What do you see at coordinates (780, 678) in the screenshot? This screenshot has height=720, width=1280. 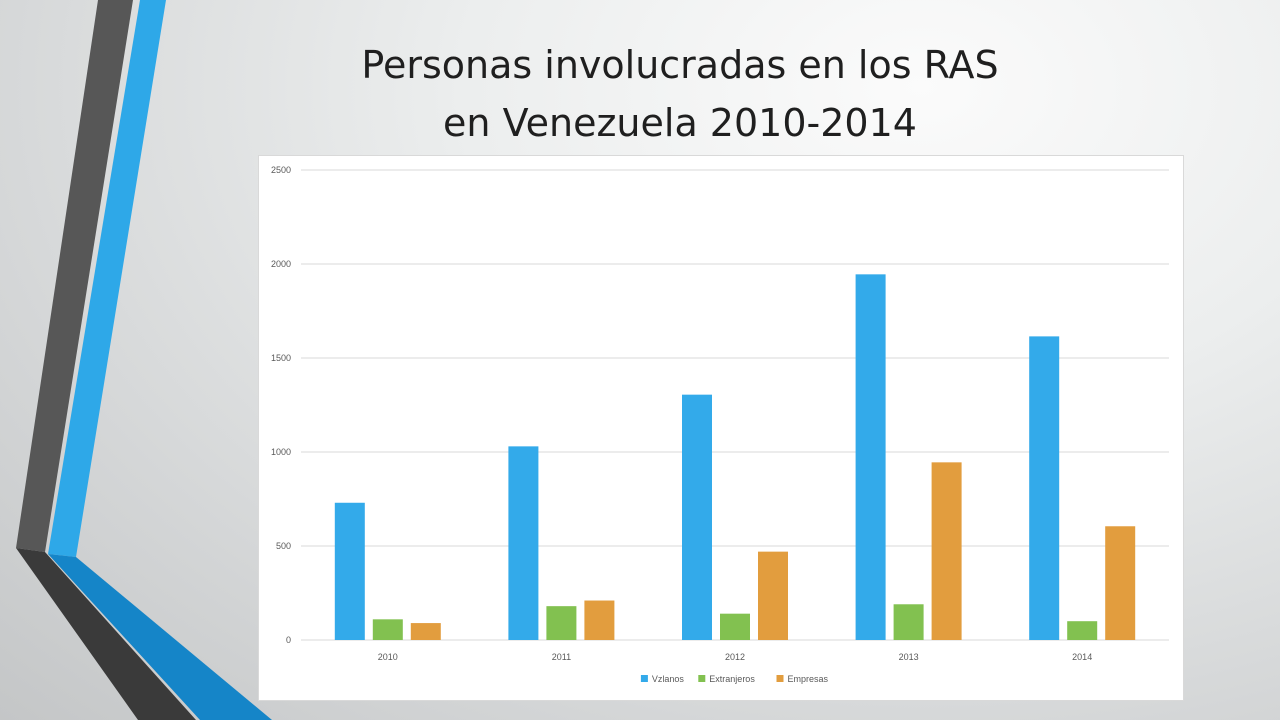 I see `legend-swatch-empresas` at bounding box center [780, 678].